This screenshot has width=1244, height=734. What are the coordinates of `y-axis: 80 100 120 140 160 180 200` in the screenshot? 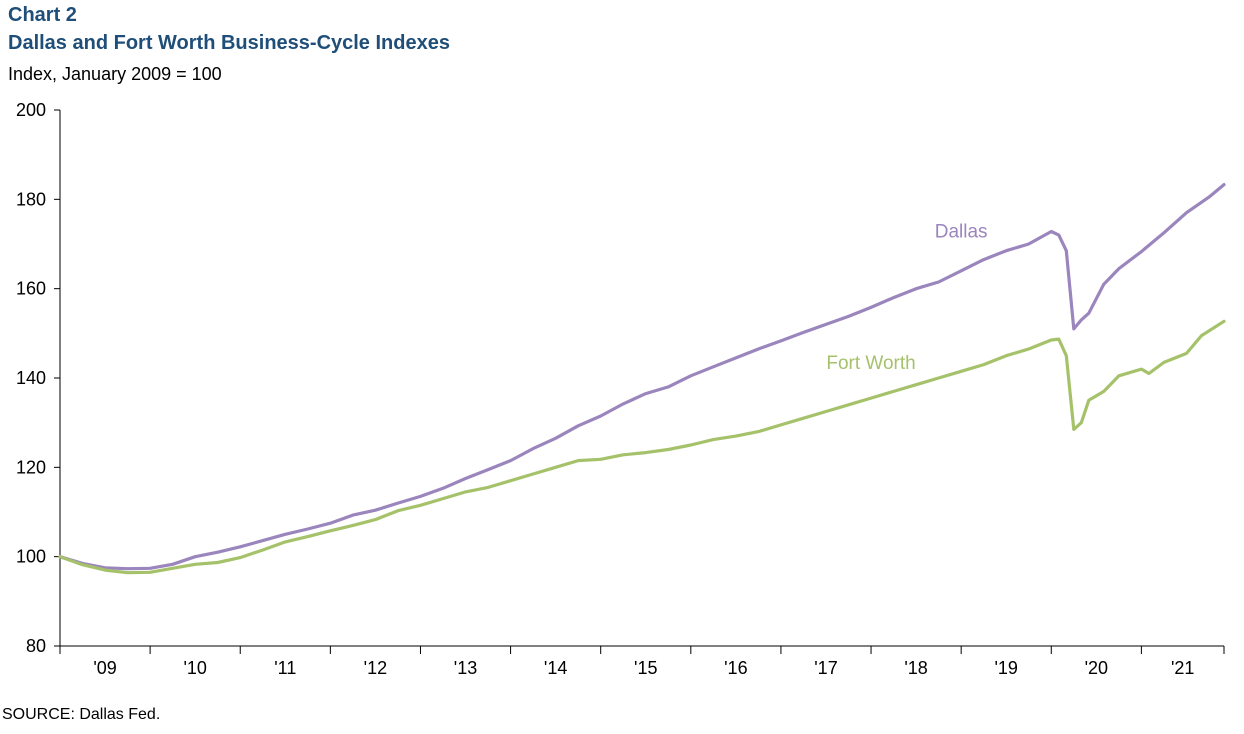 It's located at (38, 378).